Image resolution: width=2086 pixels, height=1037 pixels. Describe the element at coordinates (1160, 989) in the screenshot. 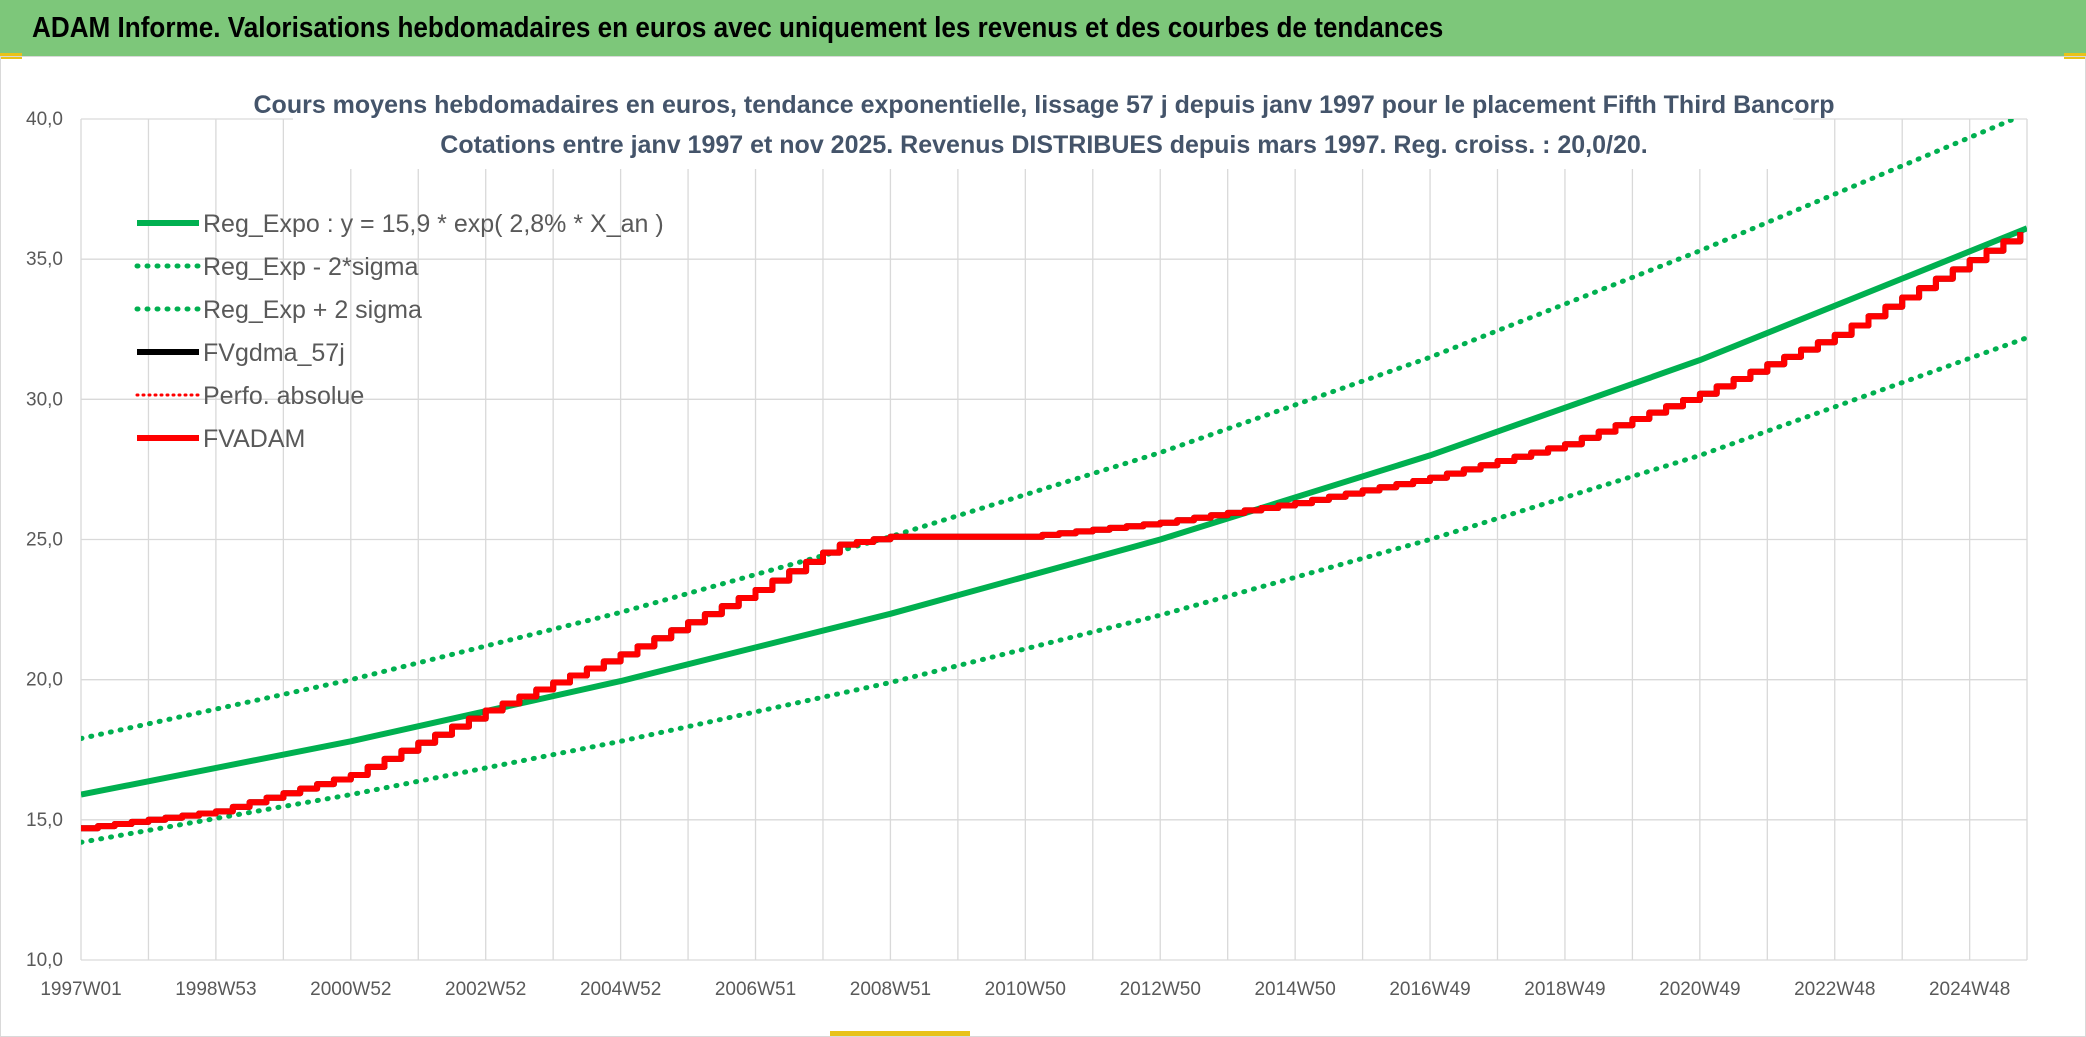

I see `x-tick-label: 2012W50` at that location.